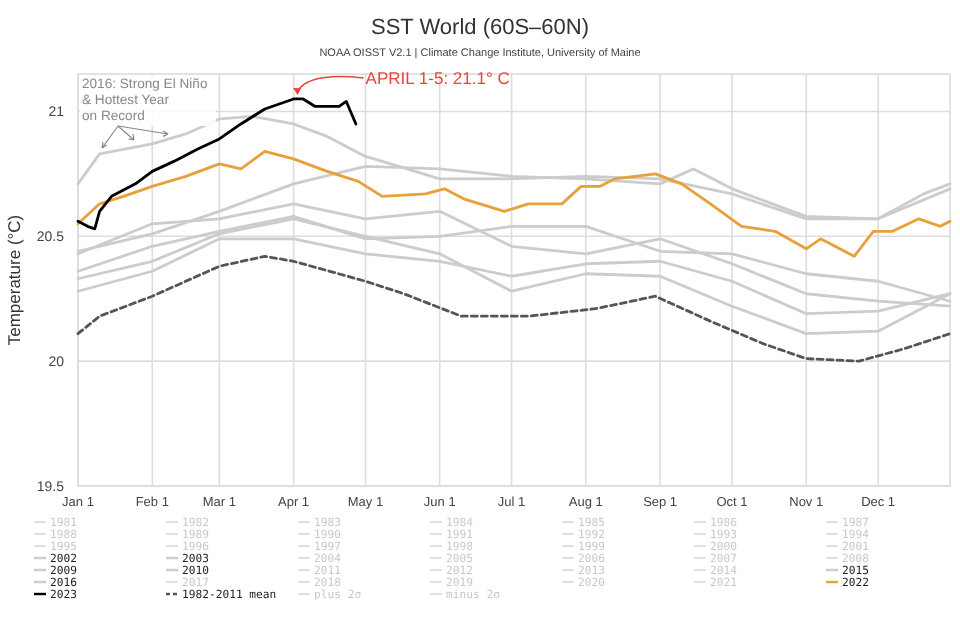  I want to click on y-axis-title: Temperature (°C), so click(14, 280).